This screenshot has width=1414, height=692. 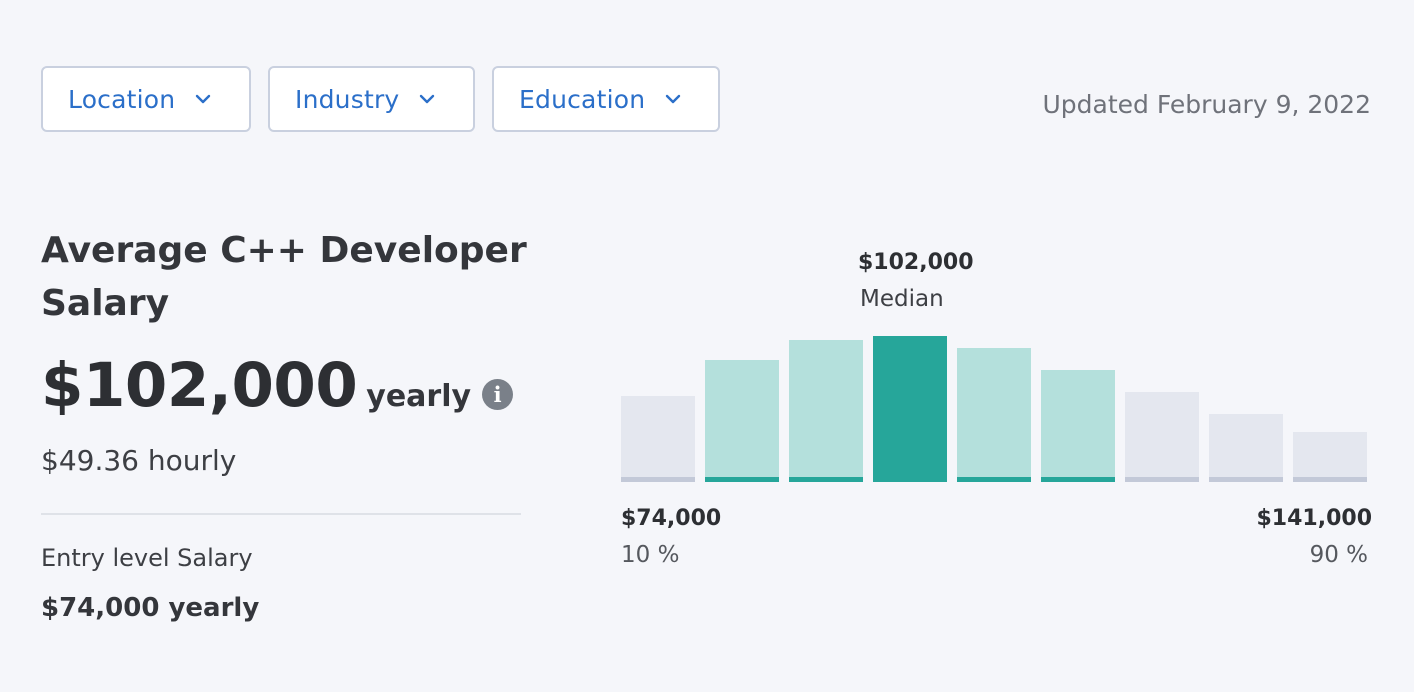 What do you see at coordinates (902, 299) in the screenshot?
I see `median-label: Median` at bounding box center [902, 299].